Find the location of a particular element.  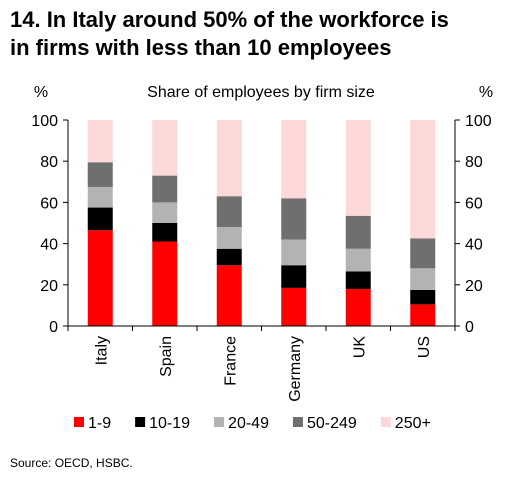

y-tick-label-left: 20 is located at coordinates (49, 286).